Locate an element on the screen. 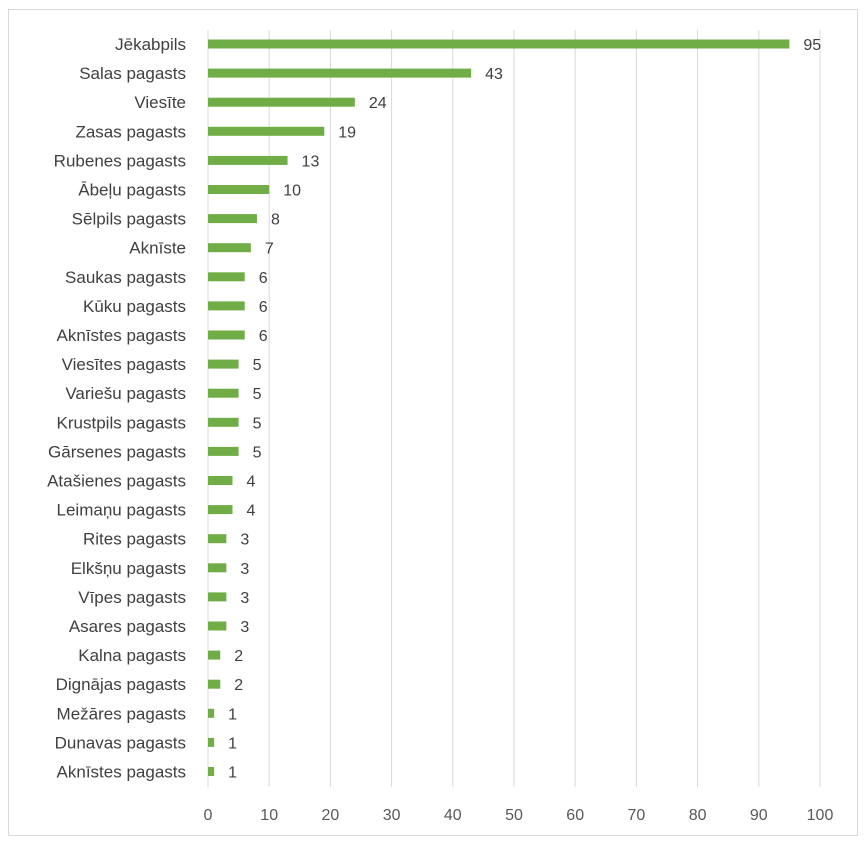 The width and height of the screenshot is (868, 846). x-tick-label: 80 is located at coordinates (698, 815).